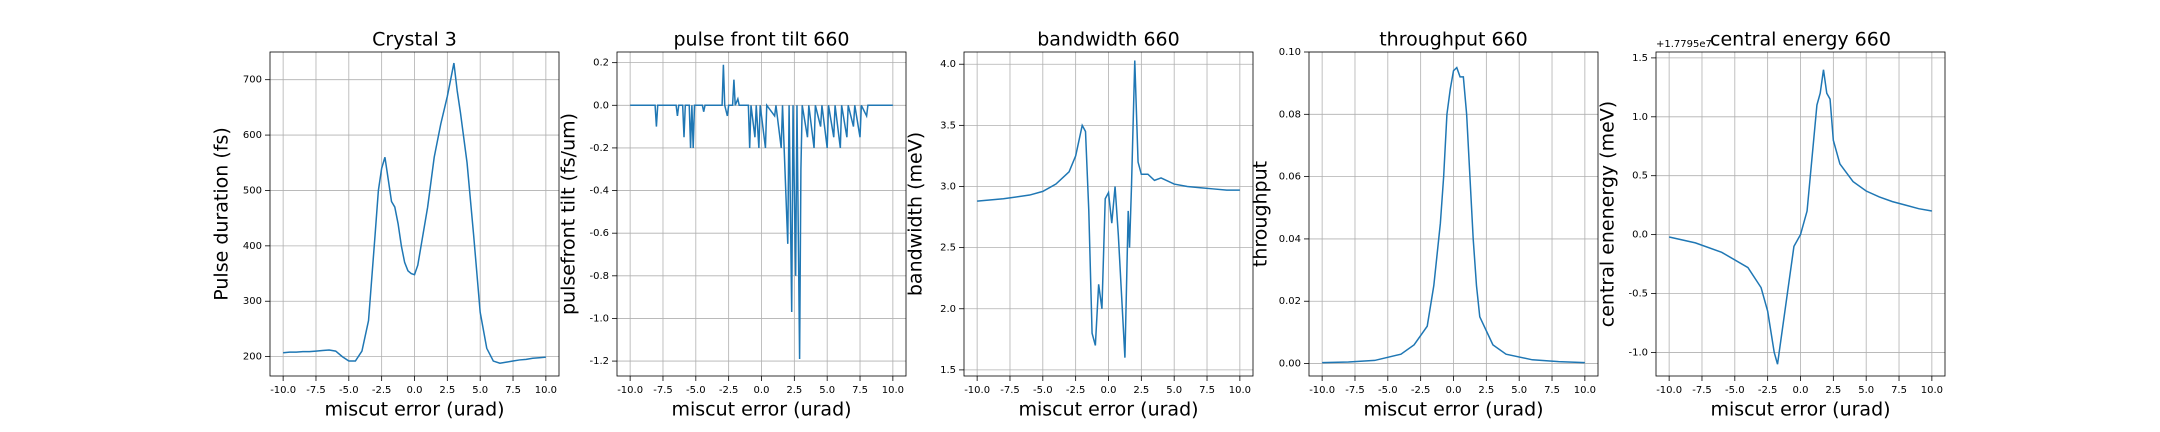 This screenshot has width=2160, height=432. I want to click on offset-label: +1.7795e7, so click(1684, 44).